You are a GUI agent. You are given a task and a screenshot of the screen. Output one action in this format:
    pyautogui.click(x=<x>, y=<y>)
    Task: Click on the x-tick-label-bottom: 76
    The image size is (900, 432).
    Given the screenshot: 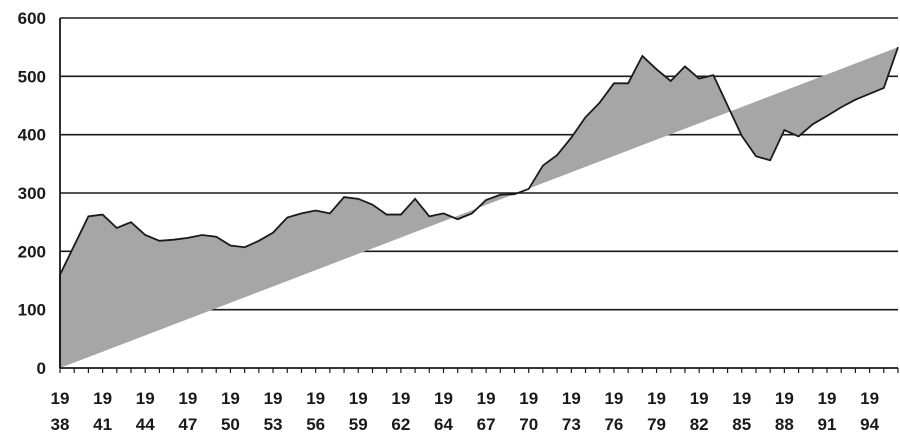 What is the action you would take?
    pyautogui.click(x=613, y=423)
    